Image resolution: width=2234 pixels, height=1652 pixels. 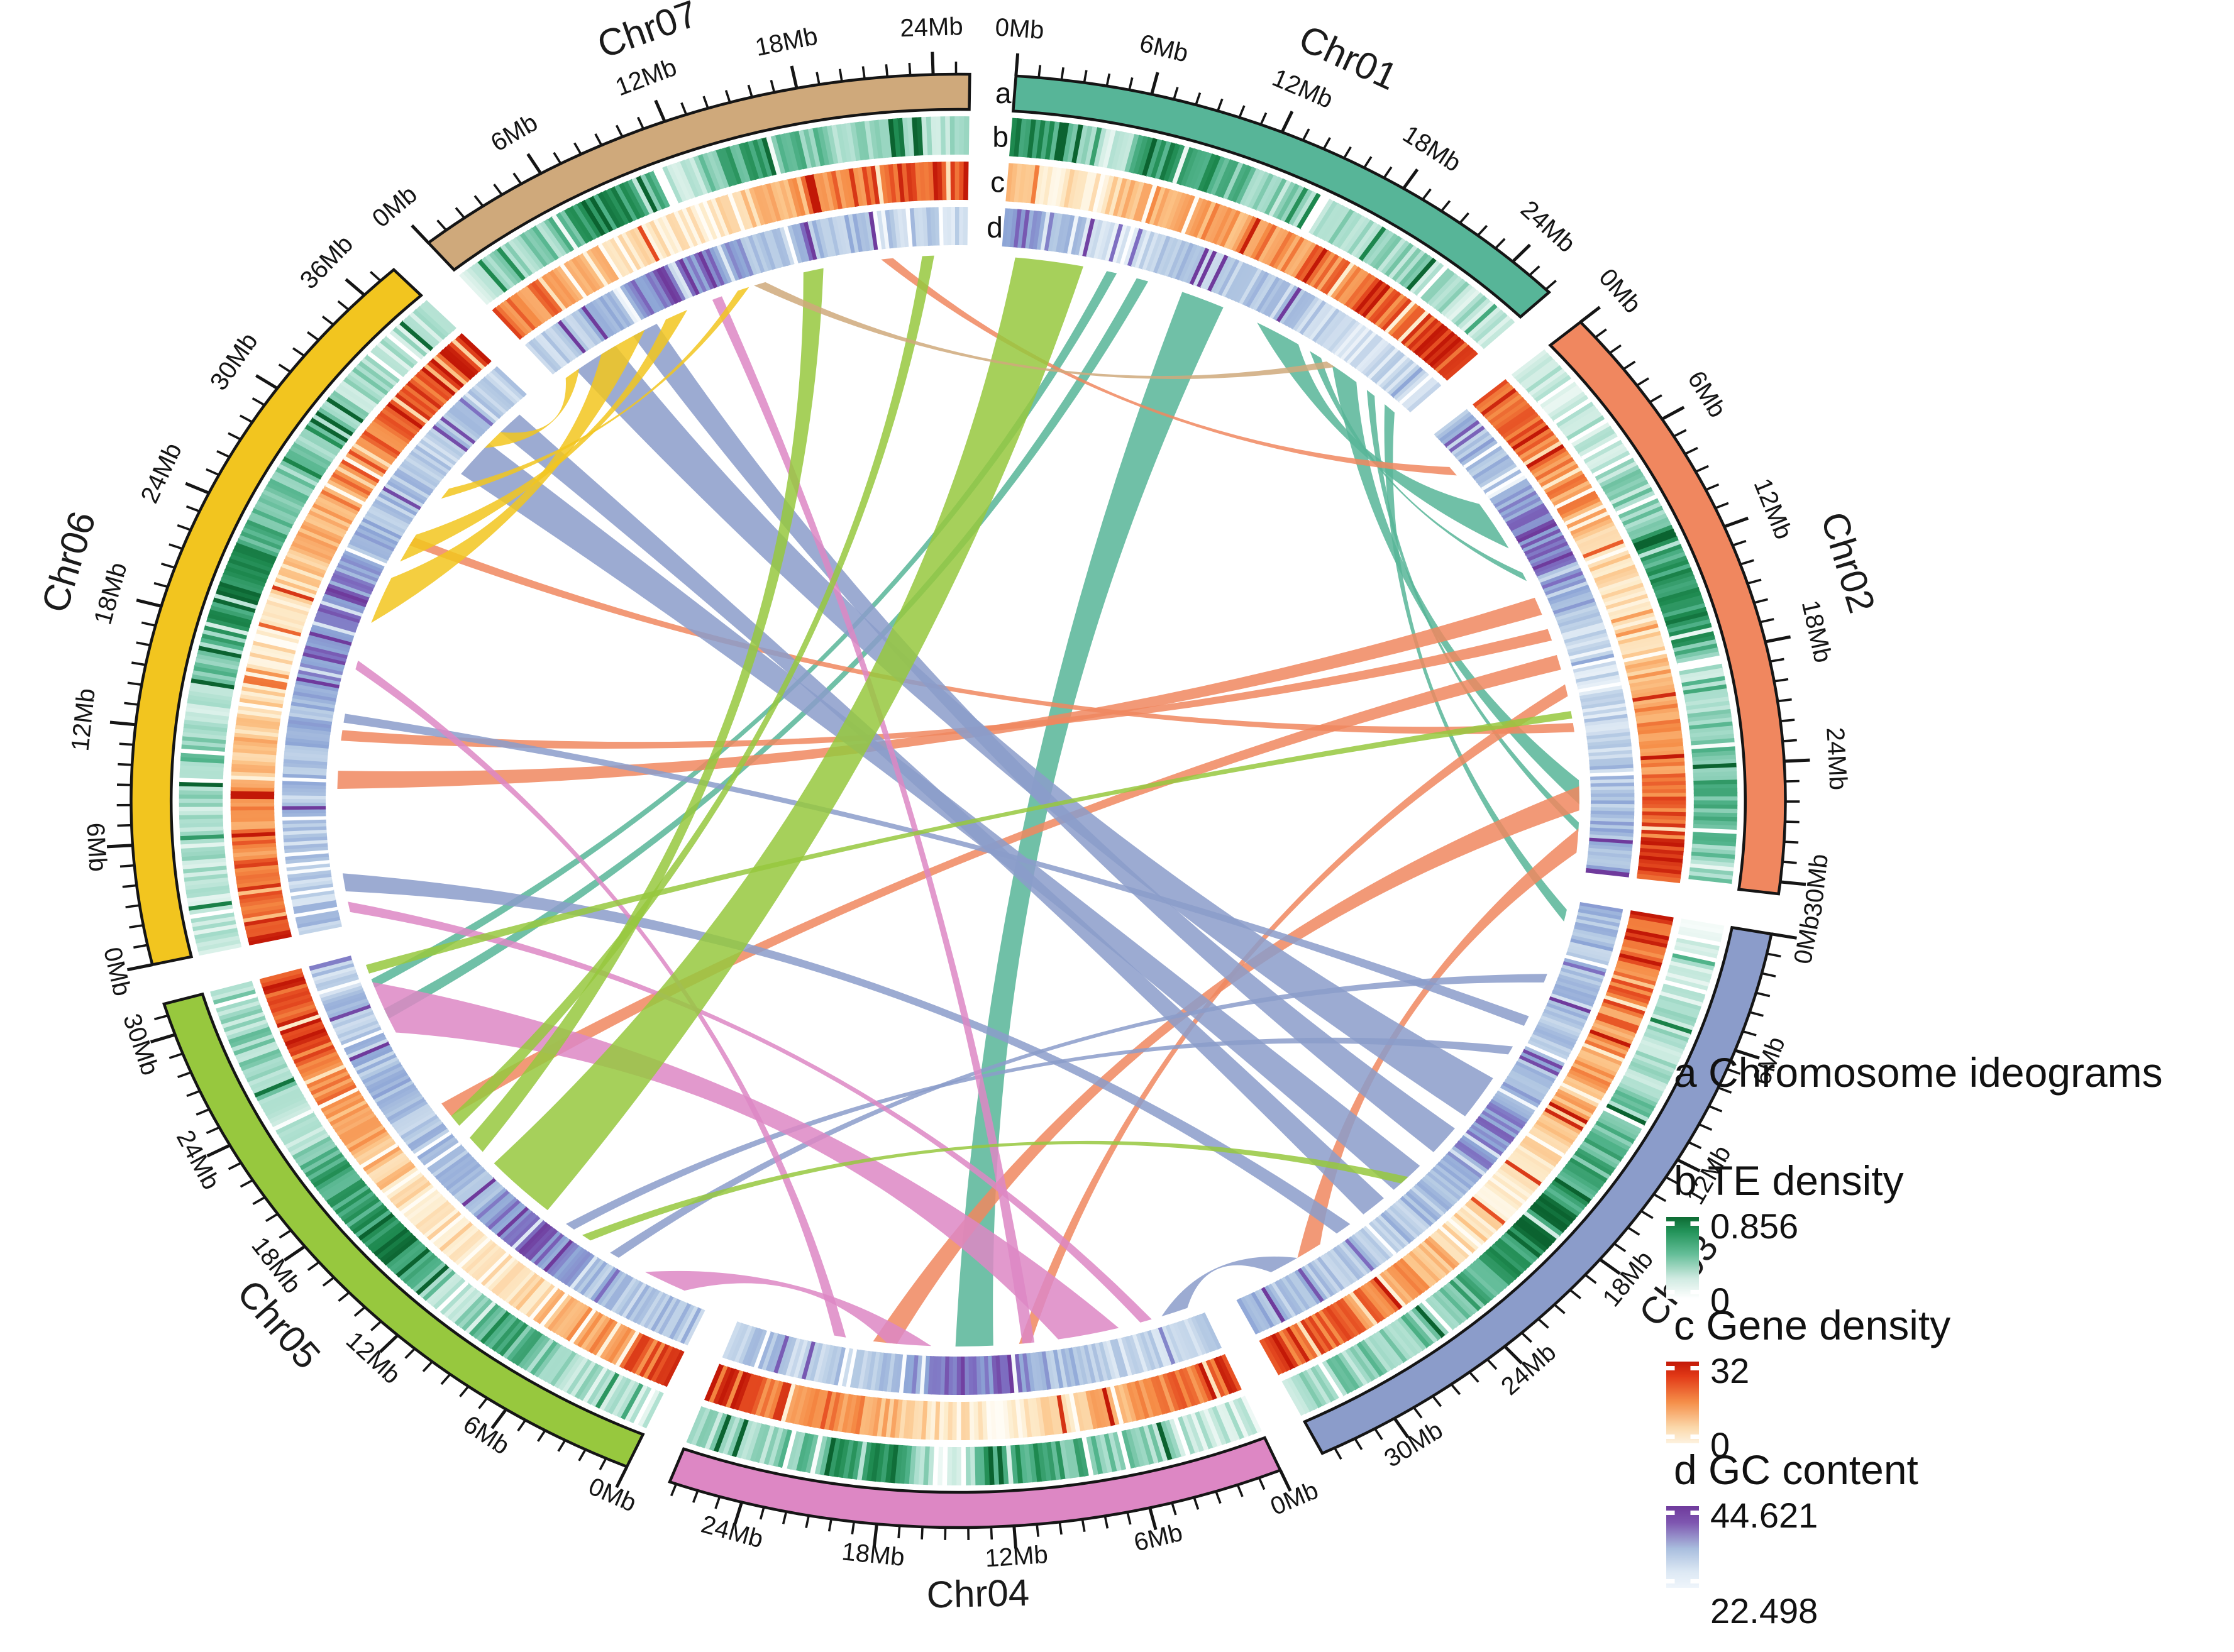 I want to click on ring-label-c: c, so click(x=997, y=182).